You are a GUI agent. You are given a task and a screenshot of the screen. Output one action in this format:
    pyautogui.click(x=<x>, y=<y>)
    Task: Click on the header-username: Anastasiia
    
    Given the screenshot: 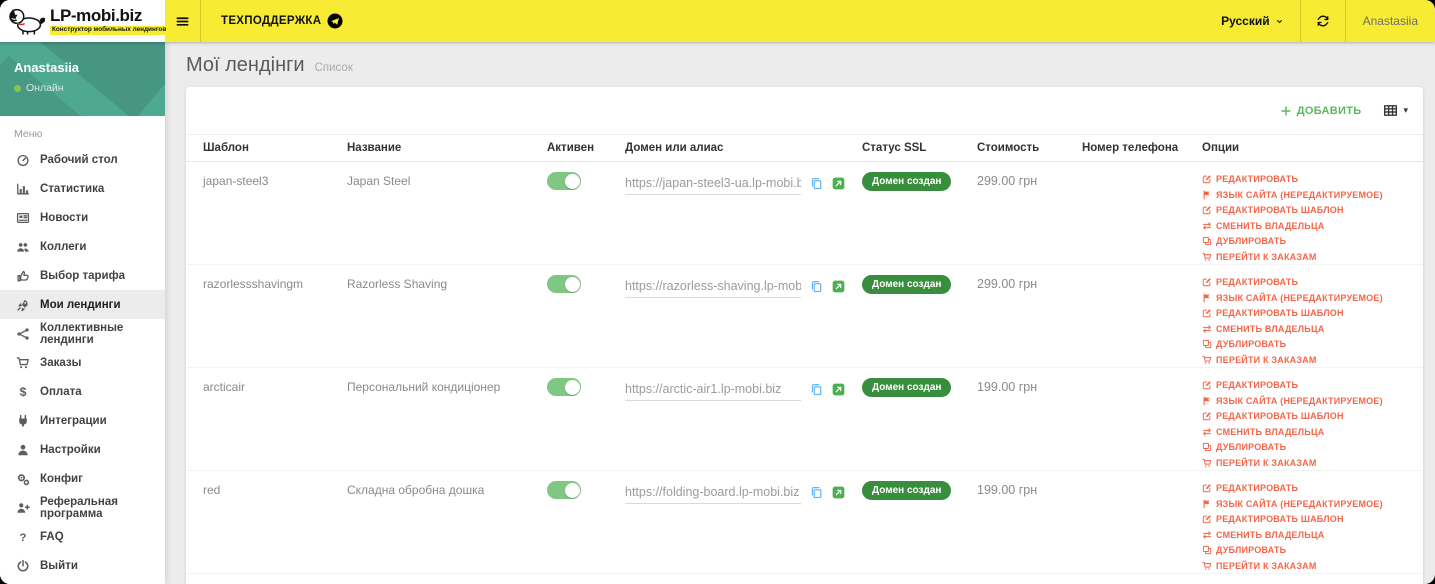 What is the action you would take?
    pyautogui.click(x=1390, y=21)
    